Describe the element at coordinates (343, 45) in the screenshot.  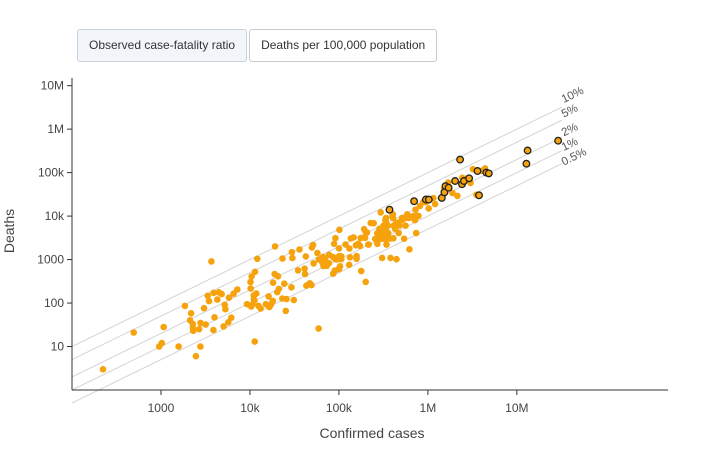
I see `tab-deaths-per-100000-population: Deaths per 100,000 population` at that location.